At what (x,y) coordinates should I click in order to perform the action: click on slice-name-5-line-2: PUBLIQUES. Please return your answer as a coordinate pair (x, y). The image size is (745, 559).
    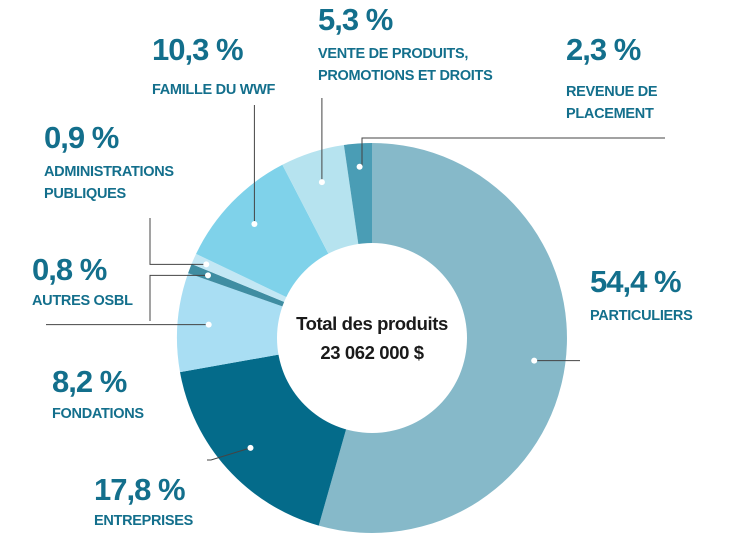
    Looking at the image, I should click on (85, 194).